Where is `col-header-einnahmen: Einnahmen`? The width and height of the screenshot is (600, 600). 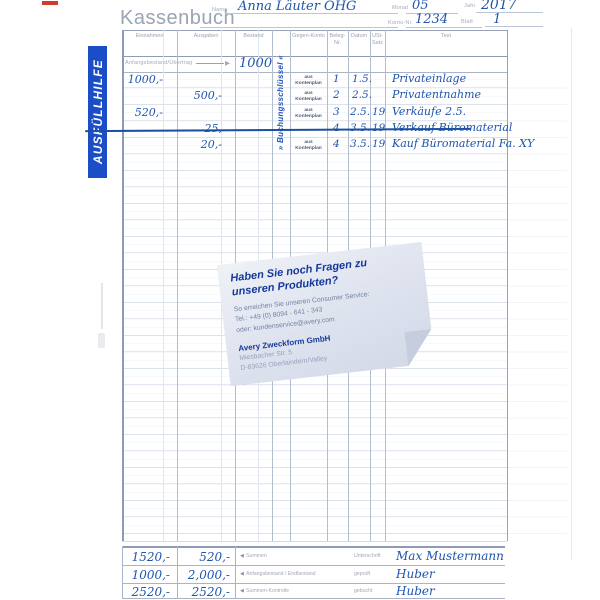 col-header-einnahmen: Einnahmen is located at coordinates (149, 36).